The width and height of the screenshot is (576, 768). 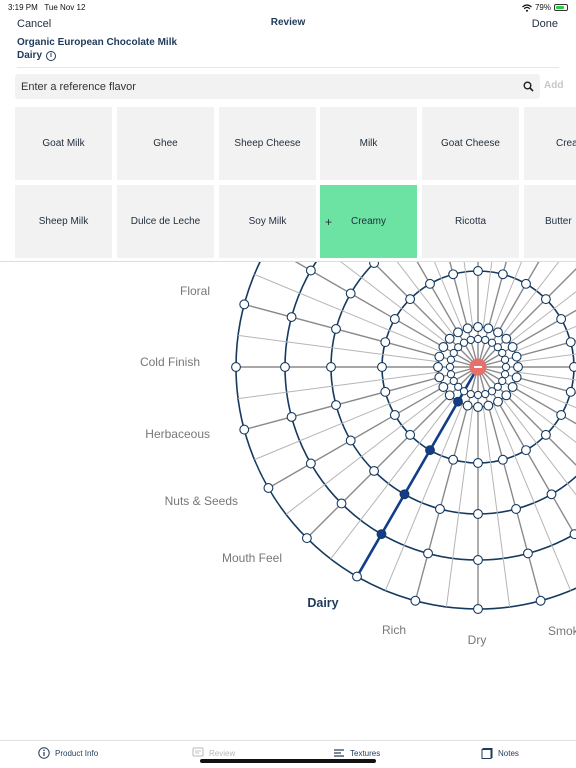 I want to click on review-icon, so click(x=198, y=752).